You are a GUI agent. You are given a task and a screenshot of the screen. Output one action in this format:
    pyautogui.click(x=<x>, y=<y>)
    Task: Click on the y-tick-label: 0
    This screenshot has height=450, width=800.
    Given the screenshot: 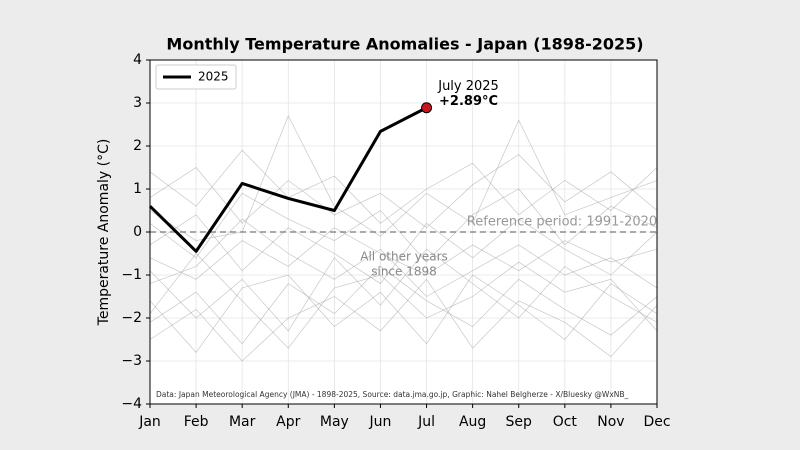 What is the action you would take?
    pyautogui.click(x=137, y=232)
    